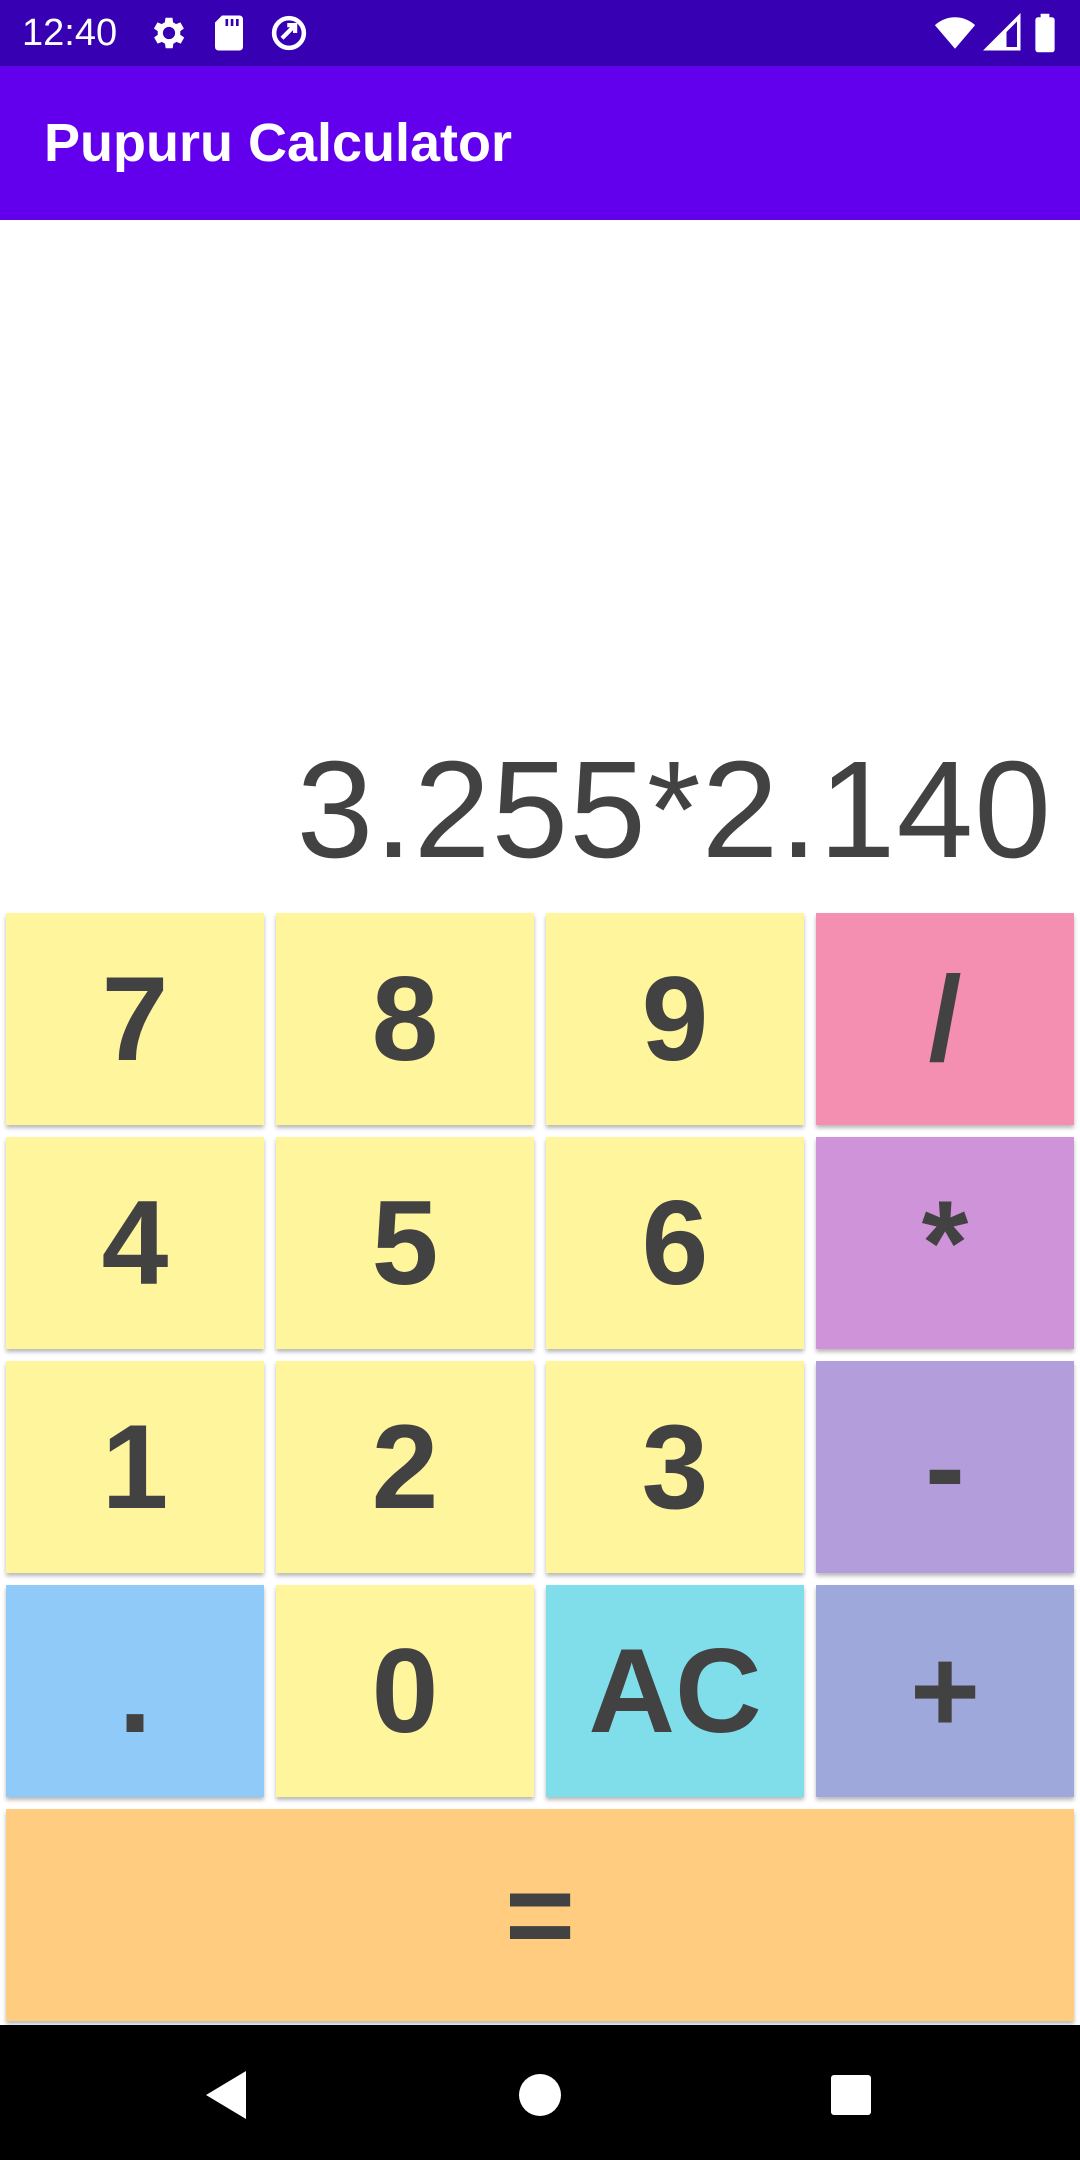  Describe the element at coordinates (945, 1467) in the screenshot. I see `subtract-button: -` at that location.